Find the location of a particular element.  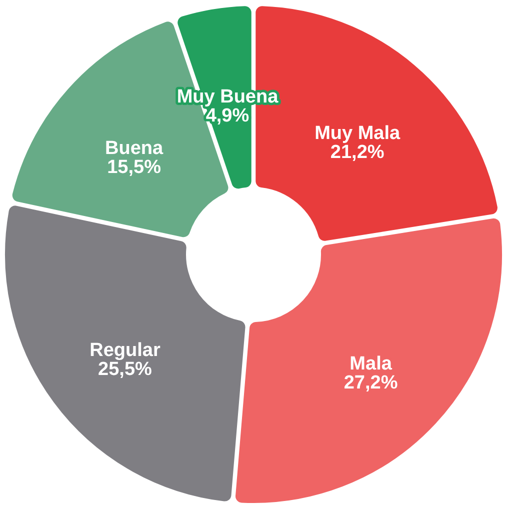

slice-label: Buena is located at coordinates (134, 149).